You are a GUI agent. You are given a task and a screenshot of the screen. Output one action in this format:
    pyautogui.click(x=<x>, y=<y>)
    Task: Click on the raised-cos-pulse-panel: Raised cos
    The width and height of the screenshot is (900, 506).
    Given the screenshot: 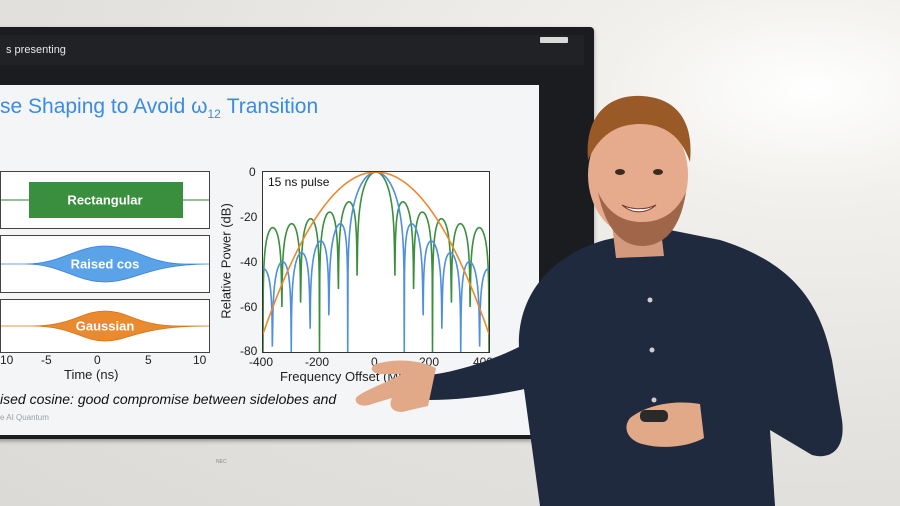 What is the action you would take?
    pyautogui.click(x=105, y=264)
    